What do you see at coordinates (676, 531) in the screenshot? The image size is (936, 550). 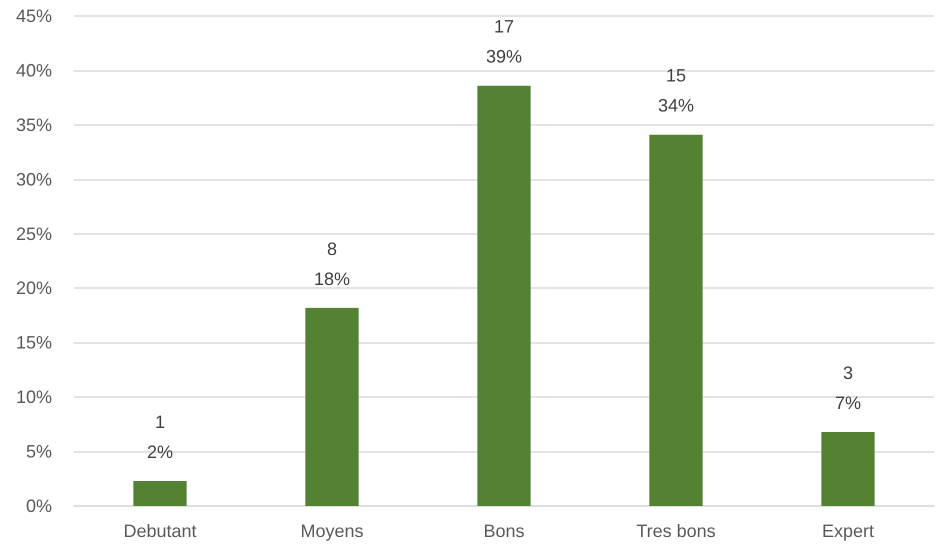 I see `x-tick-label: Tres bons` at bounding box center [676, 531].